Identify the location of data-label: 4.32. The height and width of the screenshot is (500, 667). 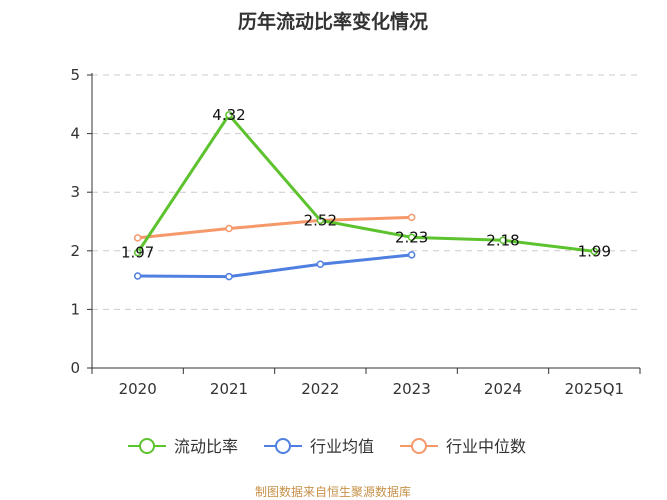
(228, 115).